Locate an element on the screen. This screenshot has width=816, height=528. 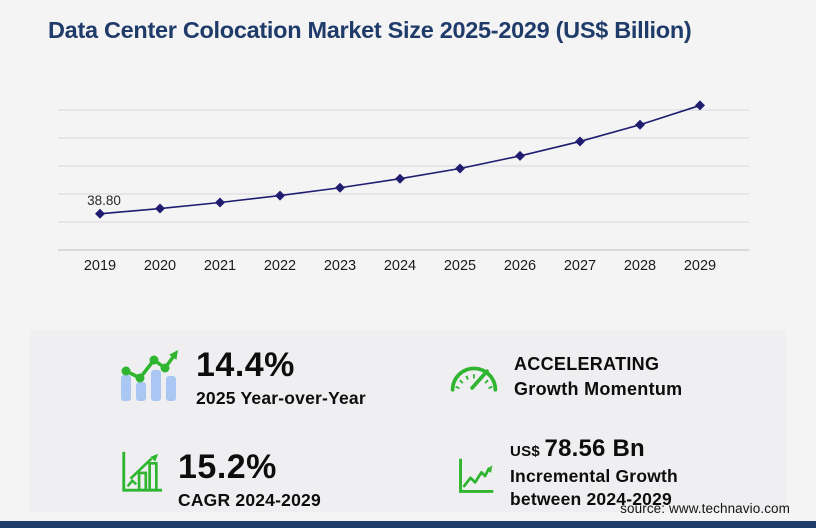
x-tick-label: 2023 is located at coordinates (340, 266).